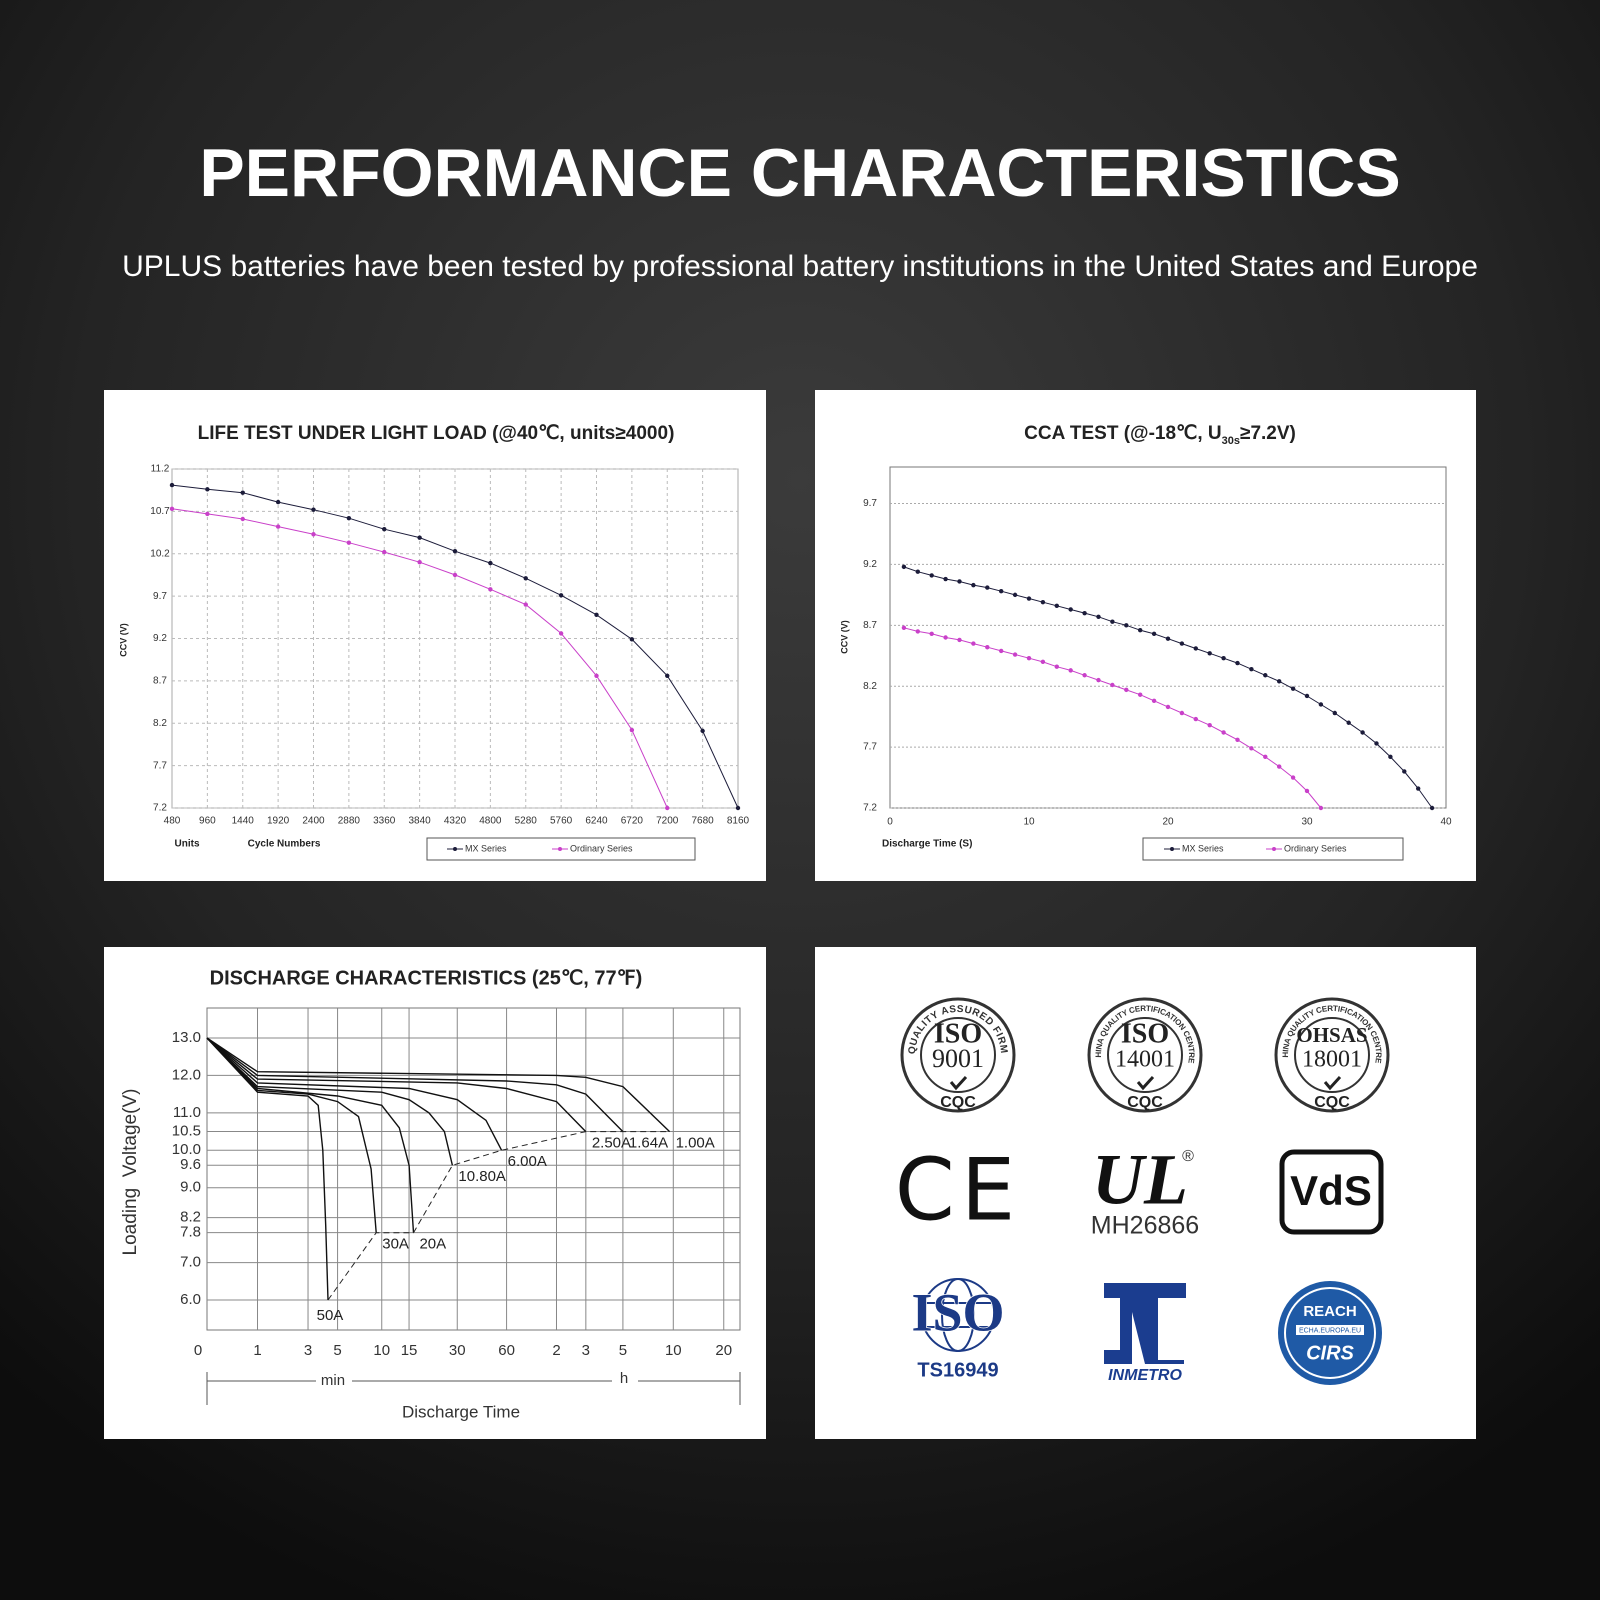 The height and width of the screenshot is (1600, 1600). I want to click on y-tick-label: 7.2, so click(160, 808).